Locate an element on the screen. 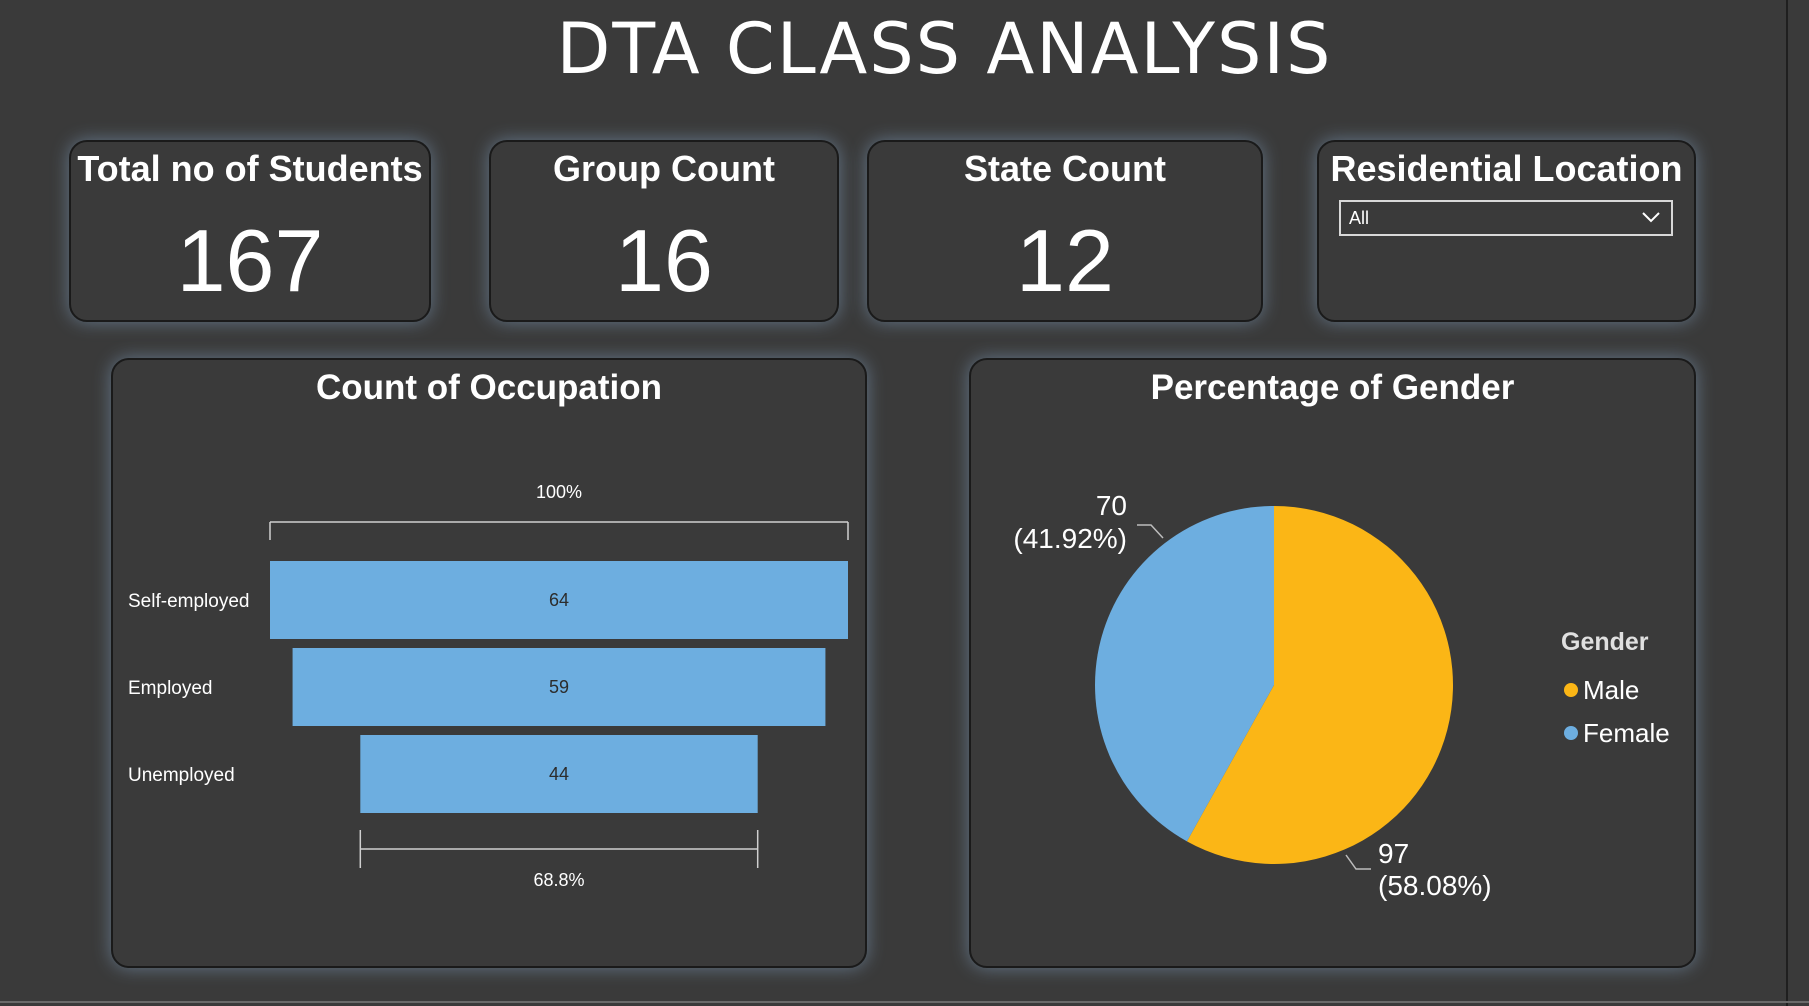 This screenshot has width=1809, height=1006. chart-title: Percentage of Gender is located at coordinates (1332, 387).